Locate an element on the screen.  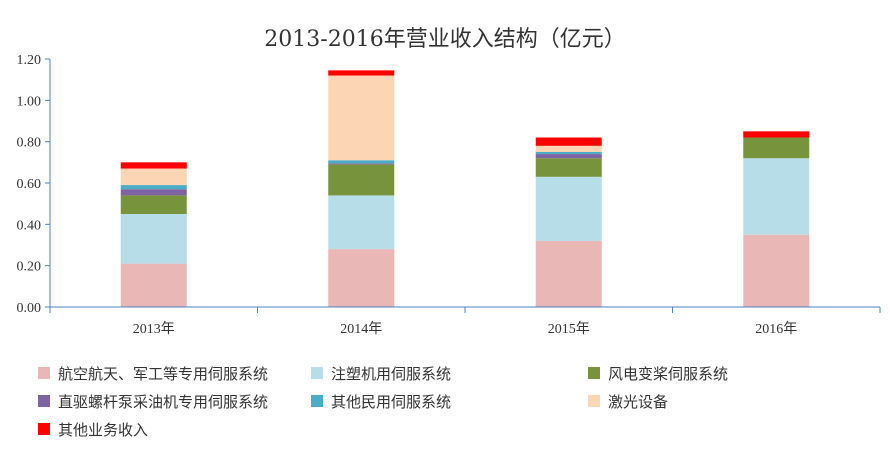
legend-item-3: 风电变桨伺服系统 is located at coordinates (723, 373).